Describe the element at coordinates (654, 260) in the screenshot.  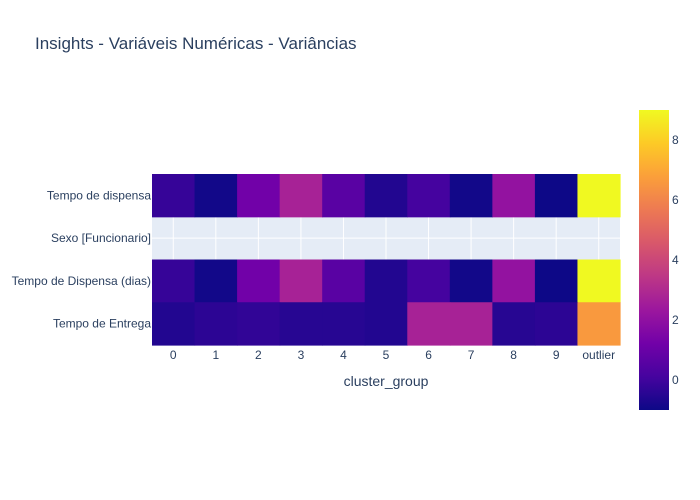
I see `colorbar-gradient` at that location.